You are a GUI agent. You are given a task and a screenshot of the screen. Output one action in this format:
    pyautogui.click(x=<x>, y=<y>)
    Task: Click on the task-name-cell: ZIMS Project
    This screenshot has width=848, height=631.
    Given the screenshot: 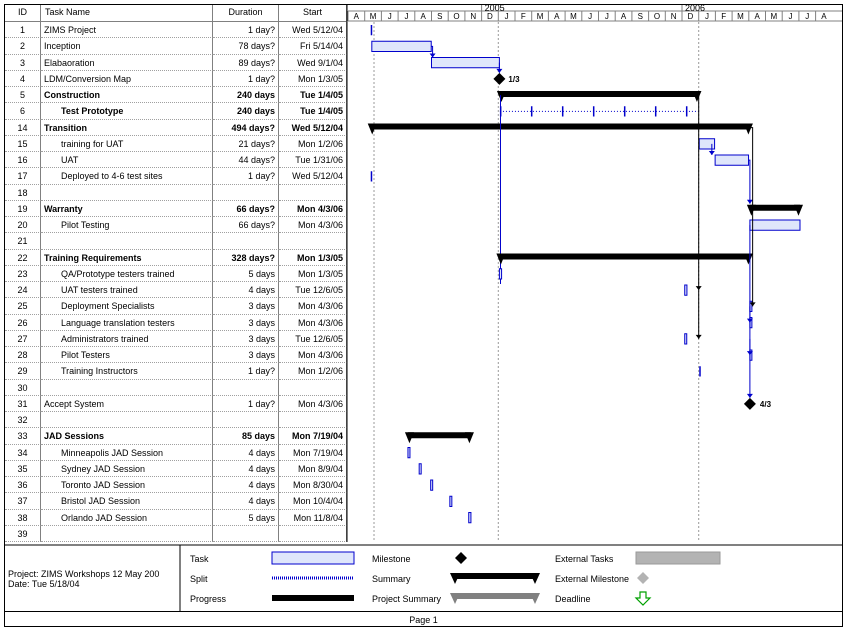 What is the action you would take?
    pyautogui.click(x=127, y=30)
    